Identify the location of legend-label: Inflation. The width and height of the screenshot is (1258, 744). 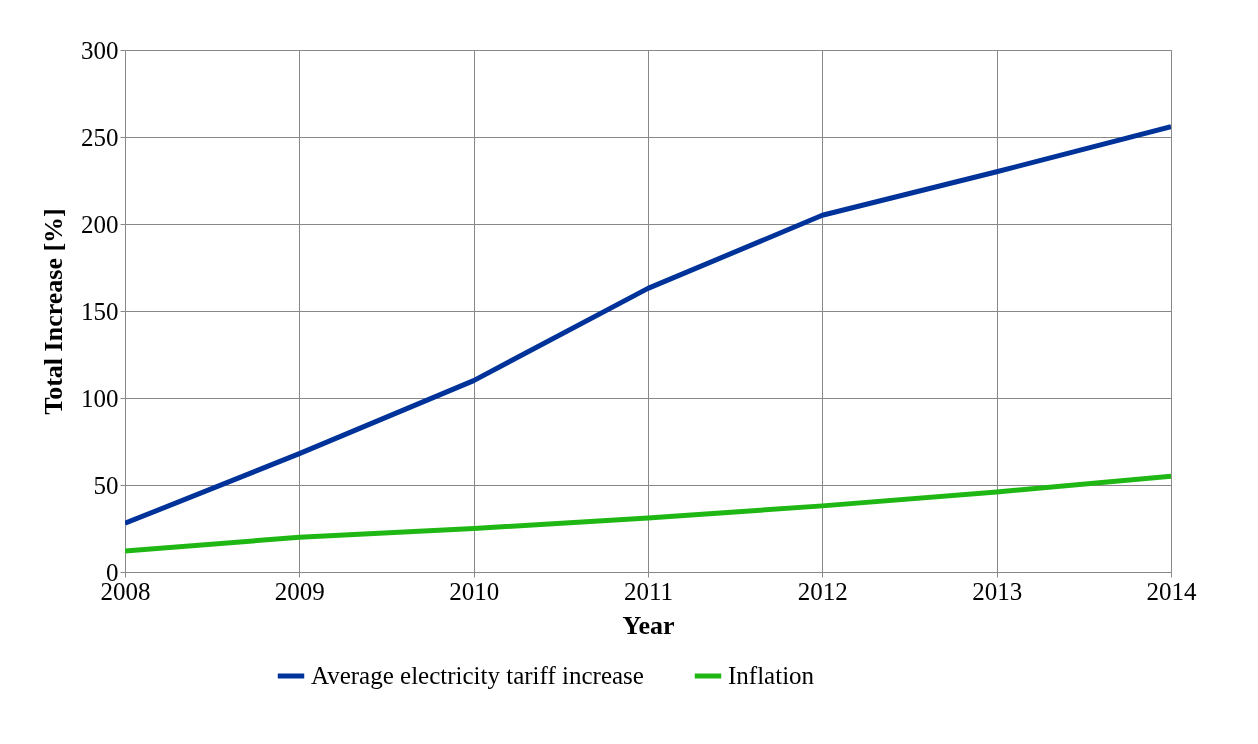
(771, 675).